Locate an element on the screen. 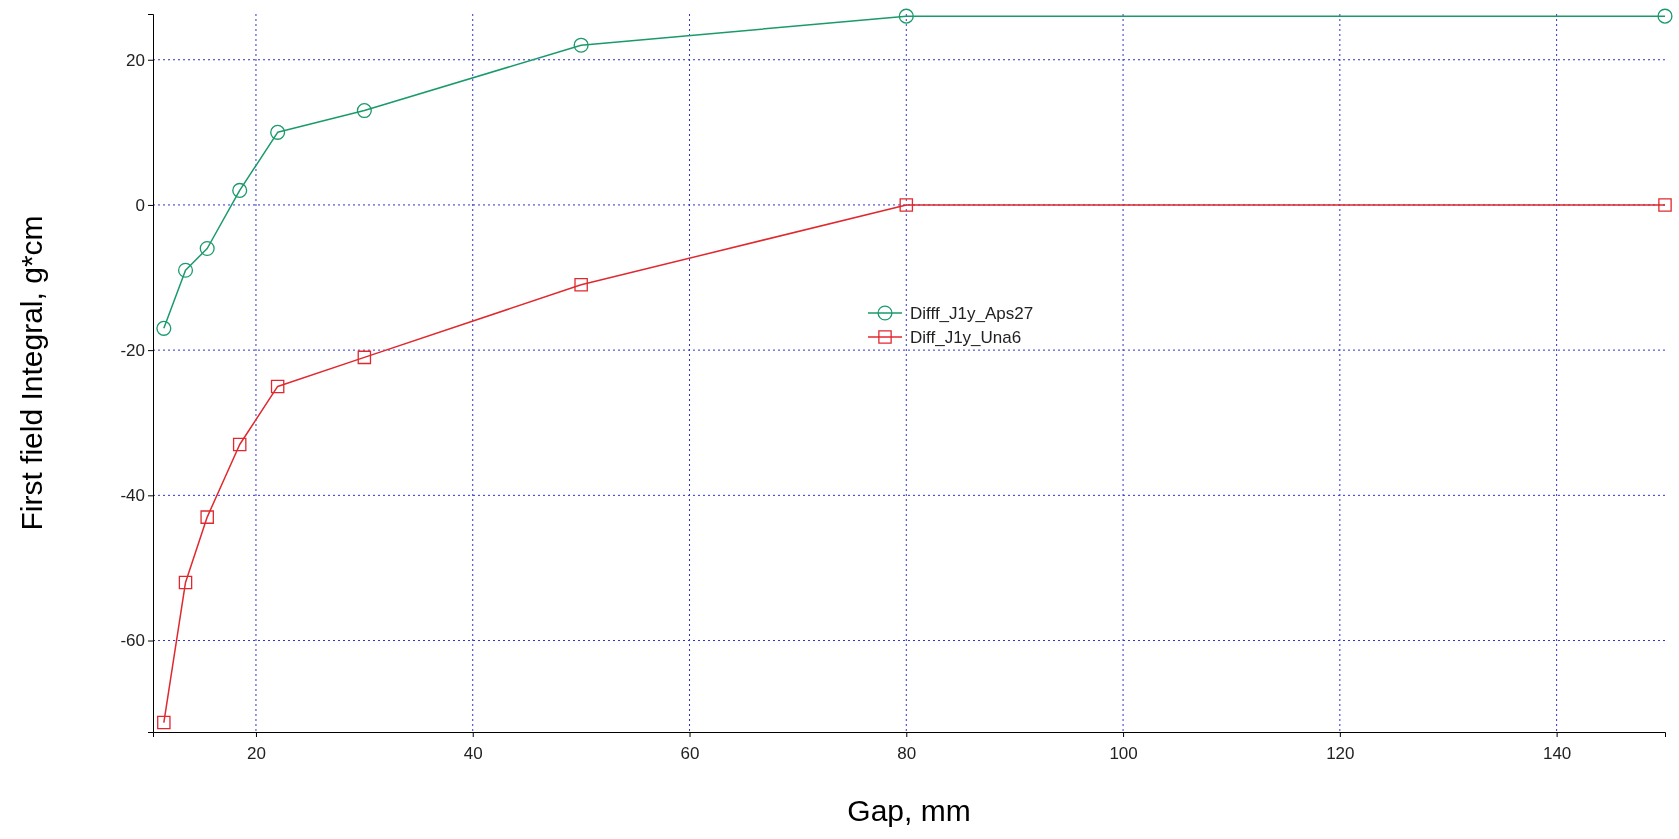  x-axis-title: Gap, mm is located at coordinates (909, 810).